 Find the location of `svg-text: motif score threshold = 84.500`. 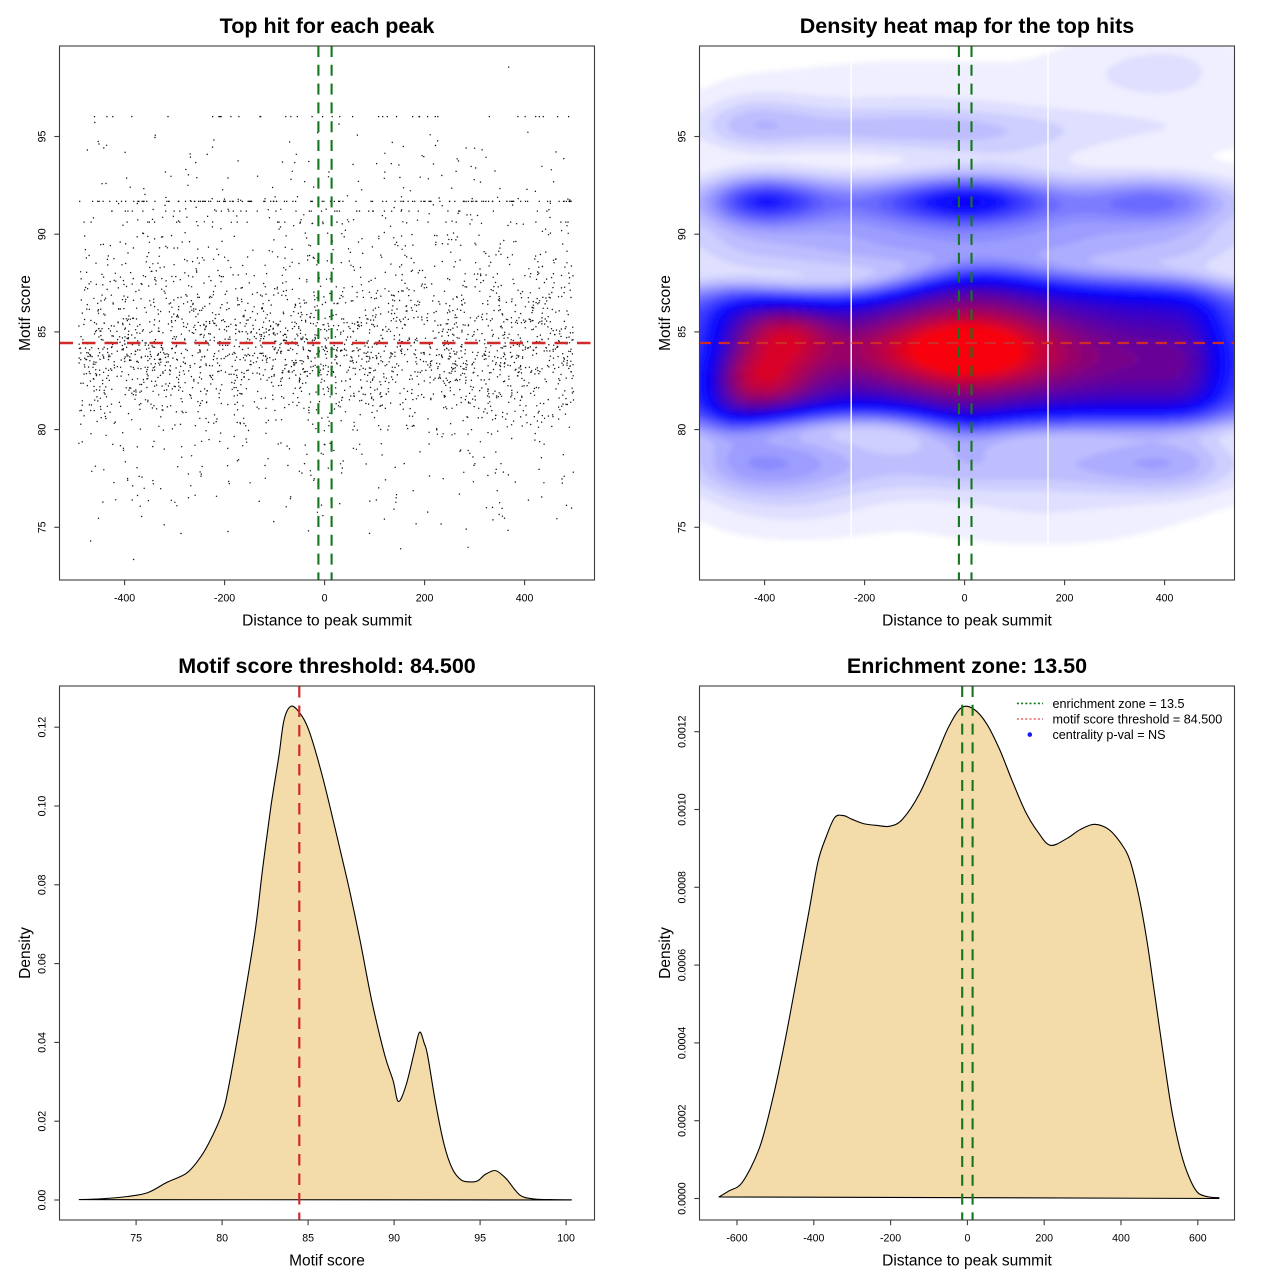

svg-text: motif score threshold = 84.500 is located at coordinates (1138, 720).